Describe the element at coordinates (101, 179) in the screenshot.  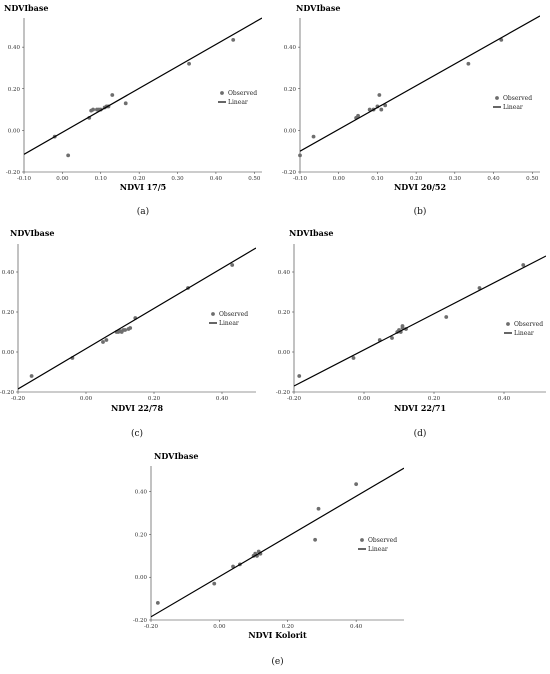
I see `x-tick-label: 0.10` at that location.